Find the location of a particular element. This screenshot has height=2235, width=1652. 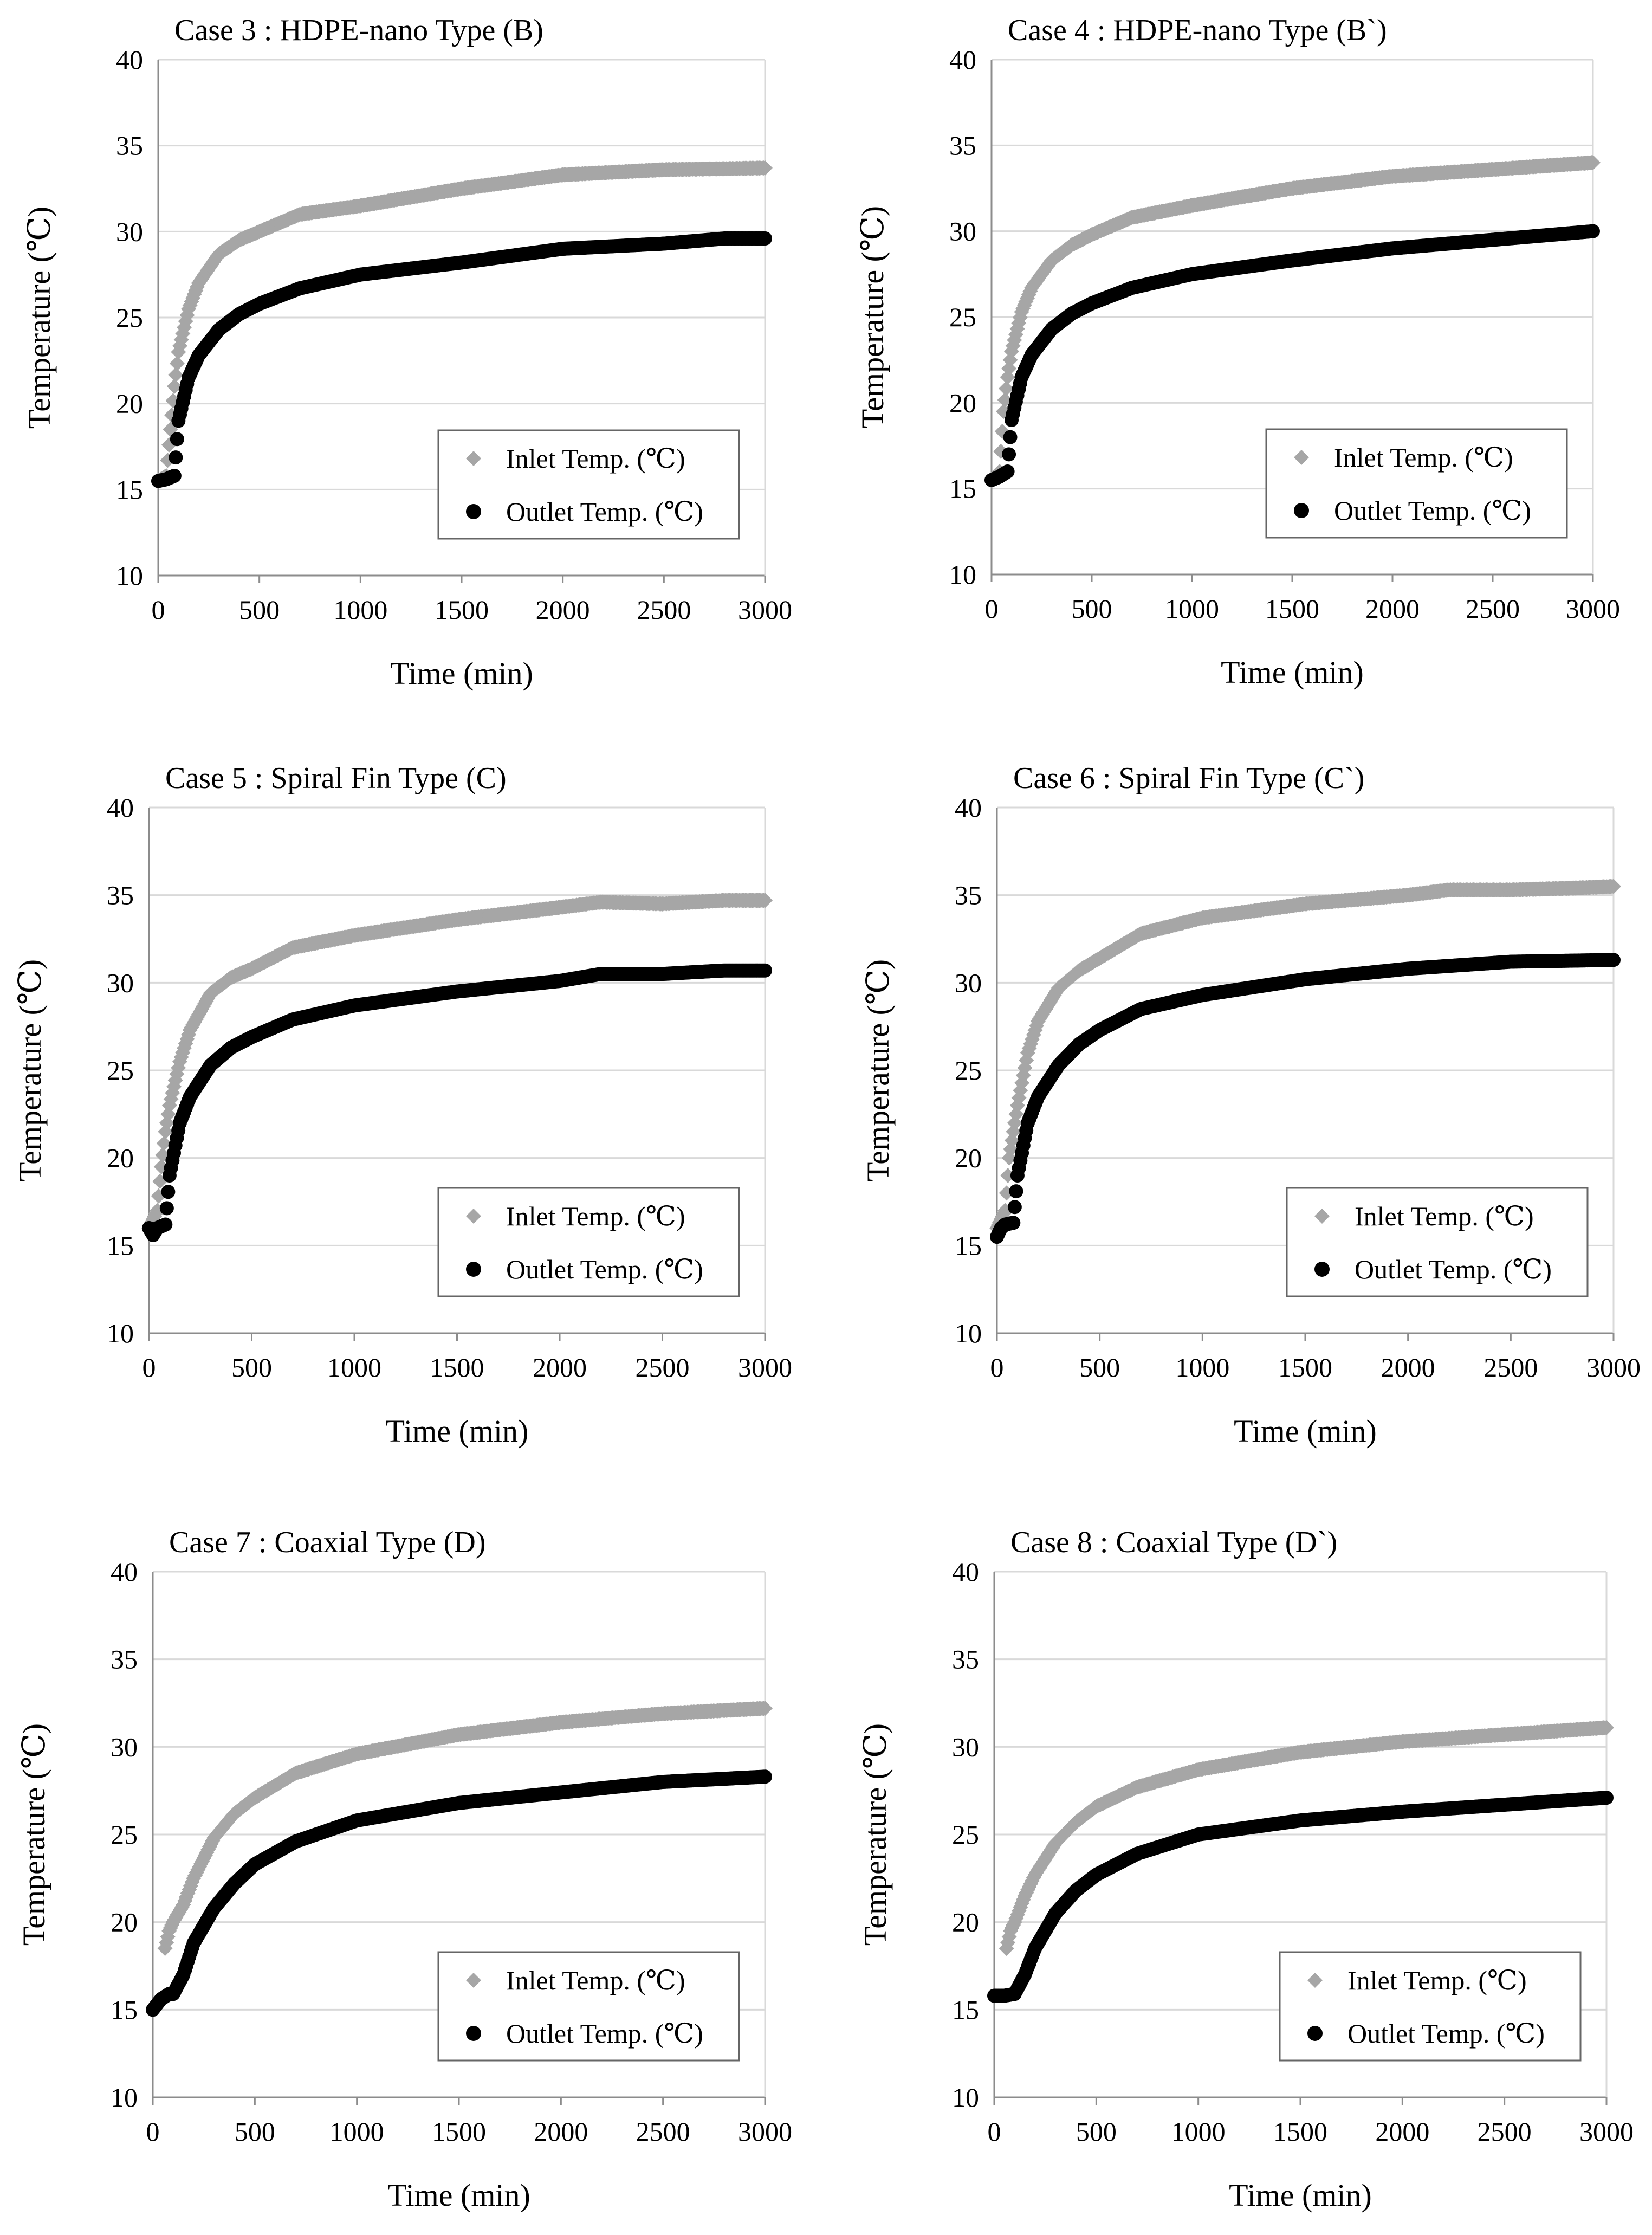

outlet-series is located at coordinates (1292, 355).